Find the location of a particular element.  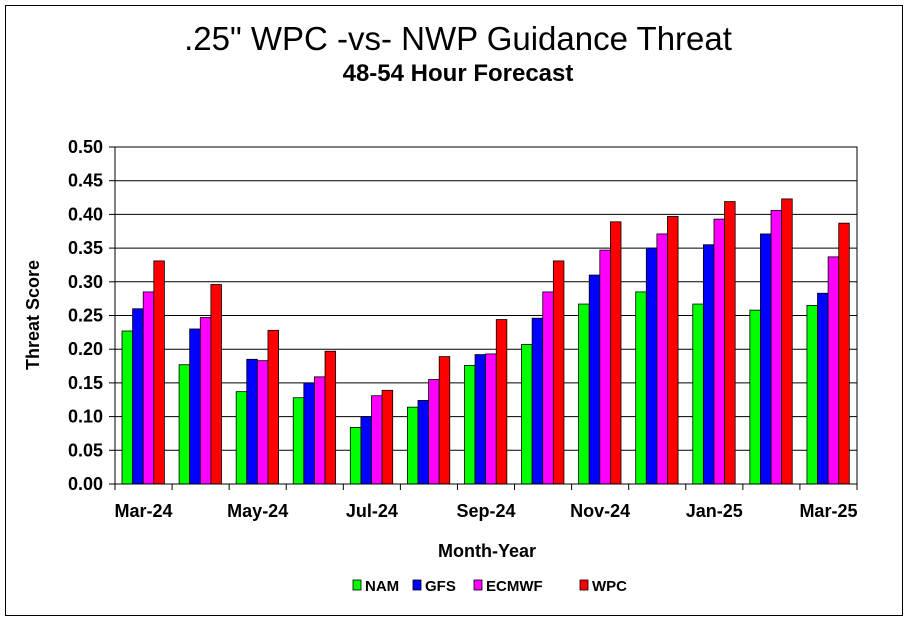

legend-swatch-nam is located at coordinates (357, 585).